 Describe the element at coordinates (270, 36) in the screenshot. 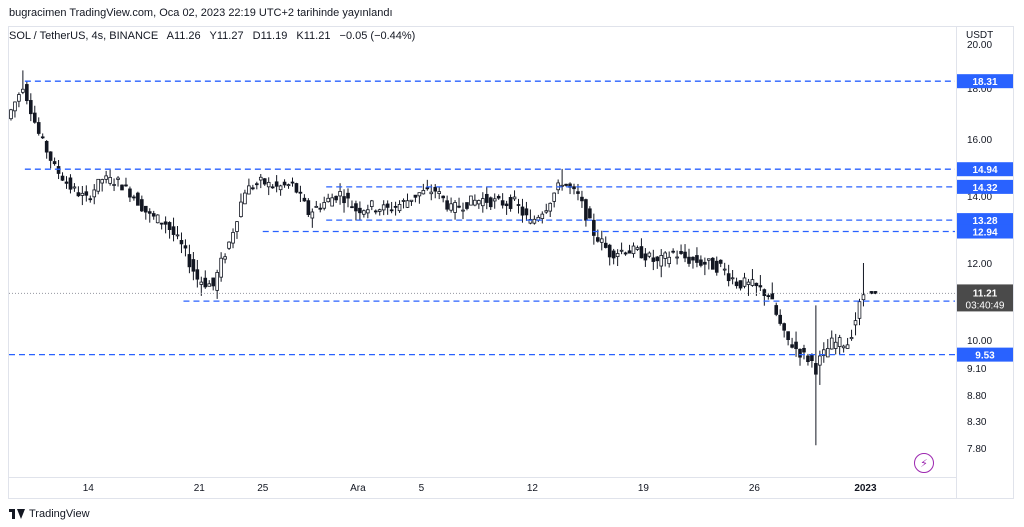

I see `low-value: D11.19` at that location.